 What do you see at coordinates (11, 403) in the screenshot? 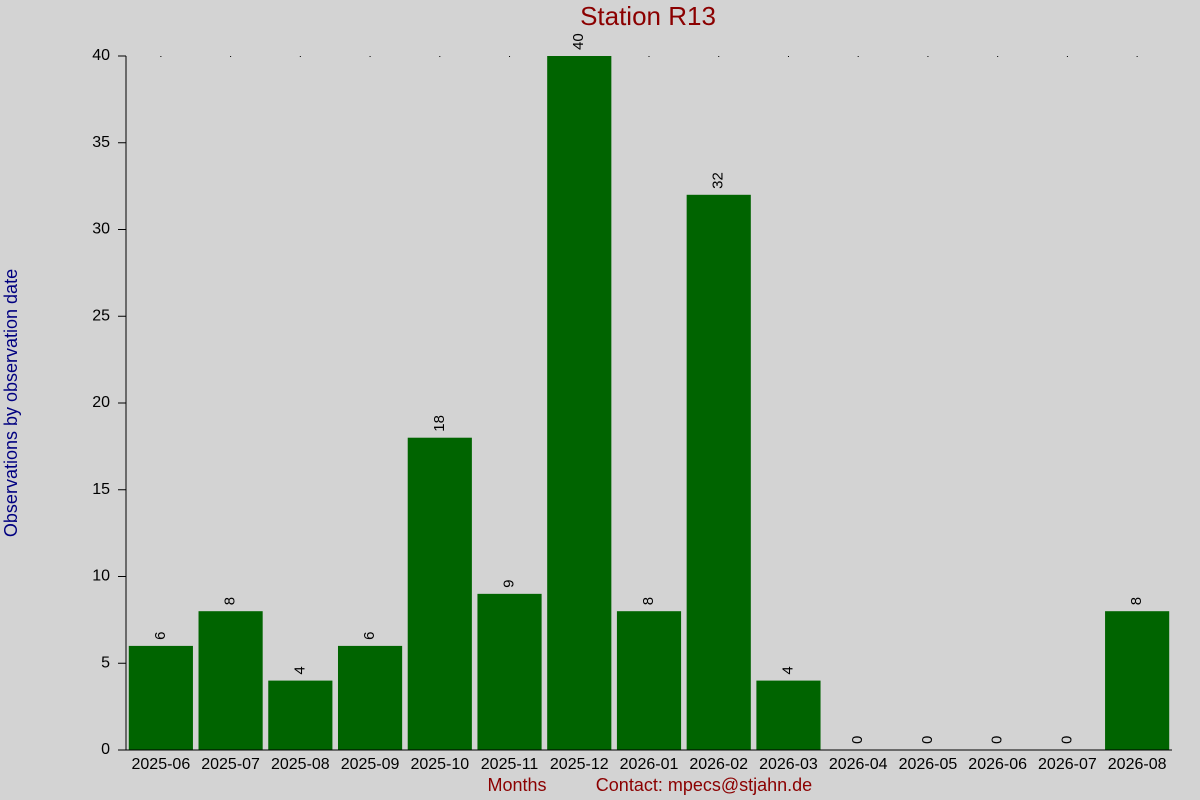
I see `y-axis-label: Observations by observation date` at bounding box center [11, 403].